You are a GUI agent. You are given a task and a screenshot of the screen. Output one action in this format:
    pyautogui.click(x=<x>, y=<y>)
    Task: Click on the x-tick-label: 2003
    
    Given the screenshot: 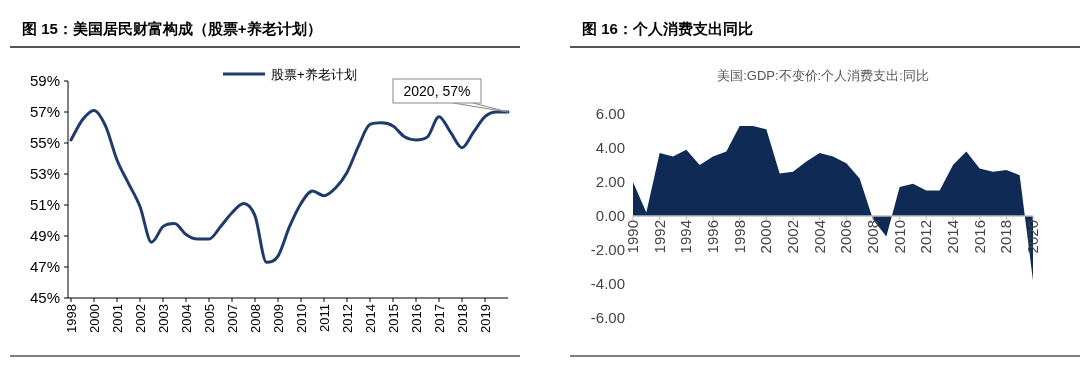 What is the action you would take?
    pyautogui.click(x=163, y=318)
    